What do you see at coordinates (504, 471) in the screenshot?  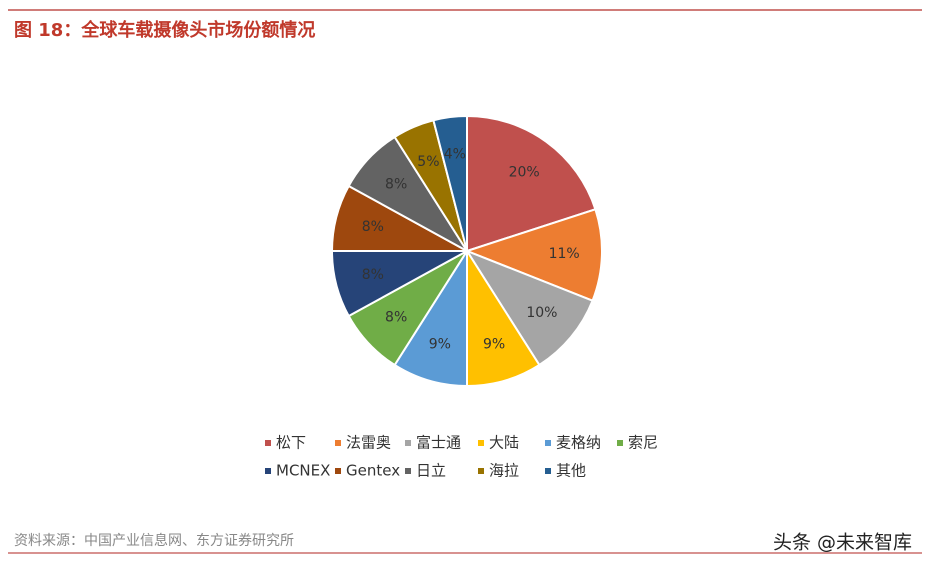 I see `legend-label: 海拉` at bounding box center [504, 471].